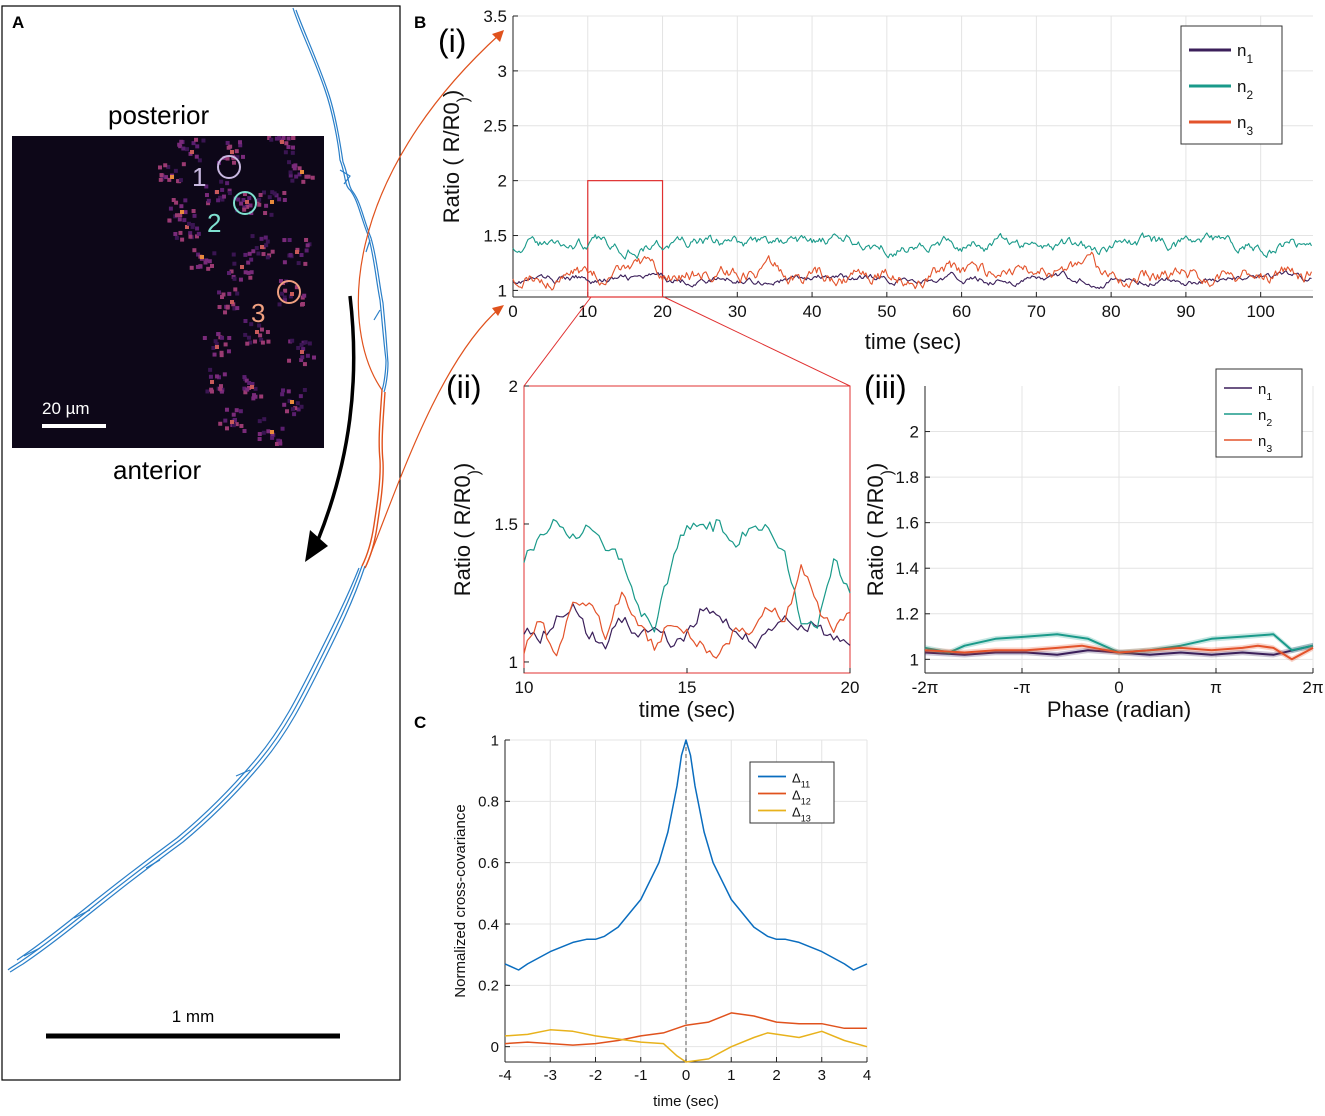 This screenshot has height=1116, width=1325. What do you see at coordinates (867, 1075) in the screenshot?
I see `x-tick-label: 4` at bounding box center [867, 1075].